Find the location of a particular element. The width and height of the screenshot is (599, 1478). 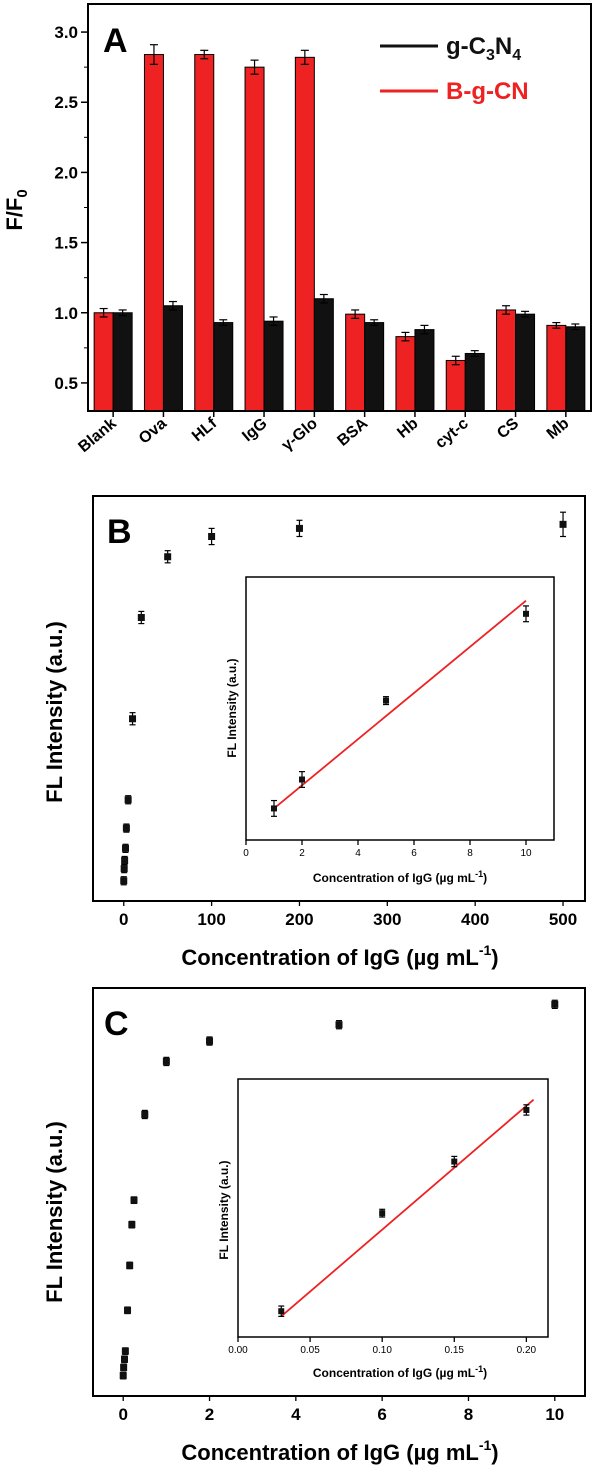

x-tick-label: BSA is located at coordinates (352, 432).